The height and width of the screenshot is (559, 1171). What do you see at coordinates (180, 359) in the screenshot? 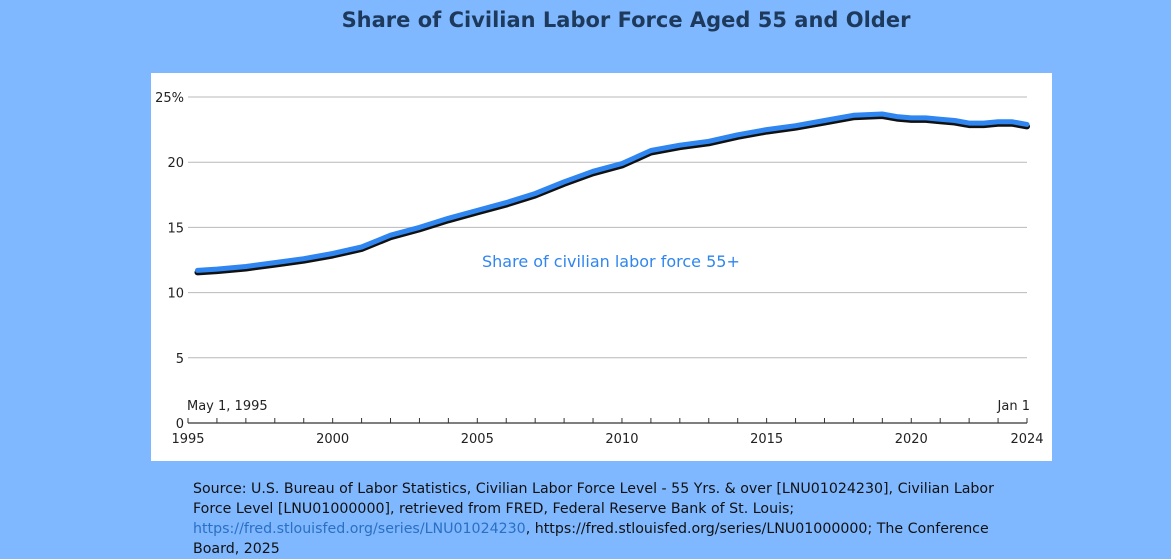
I see `y-tick-label: 5` at bounding box center [180, 359].